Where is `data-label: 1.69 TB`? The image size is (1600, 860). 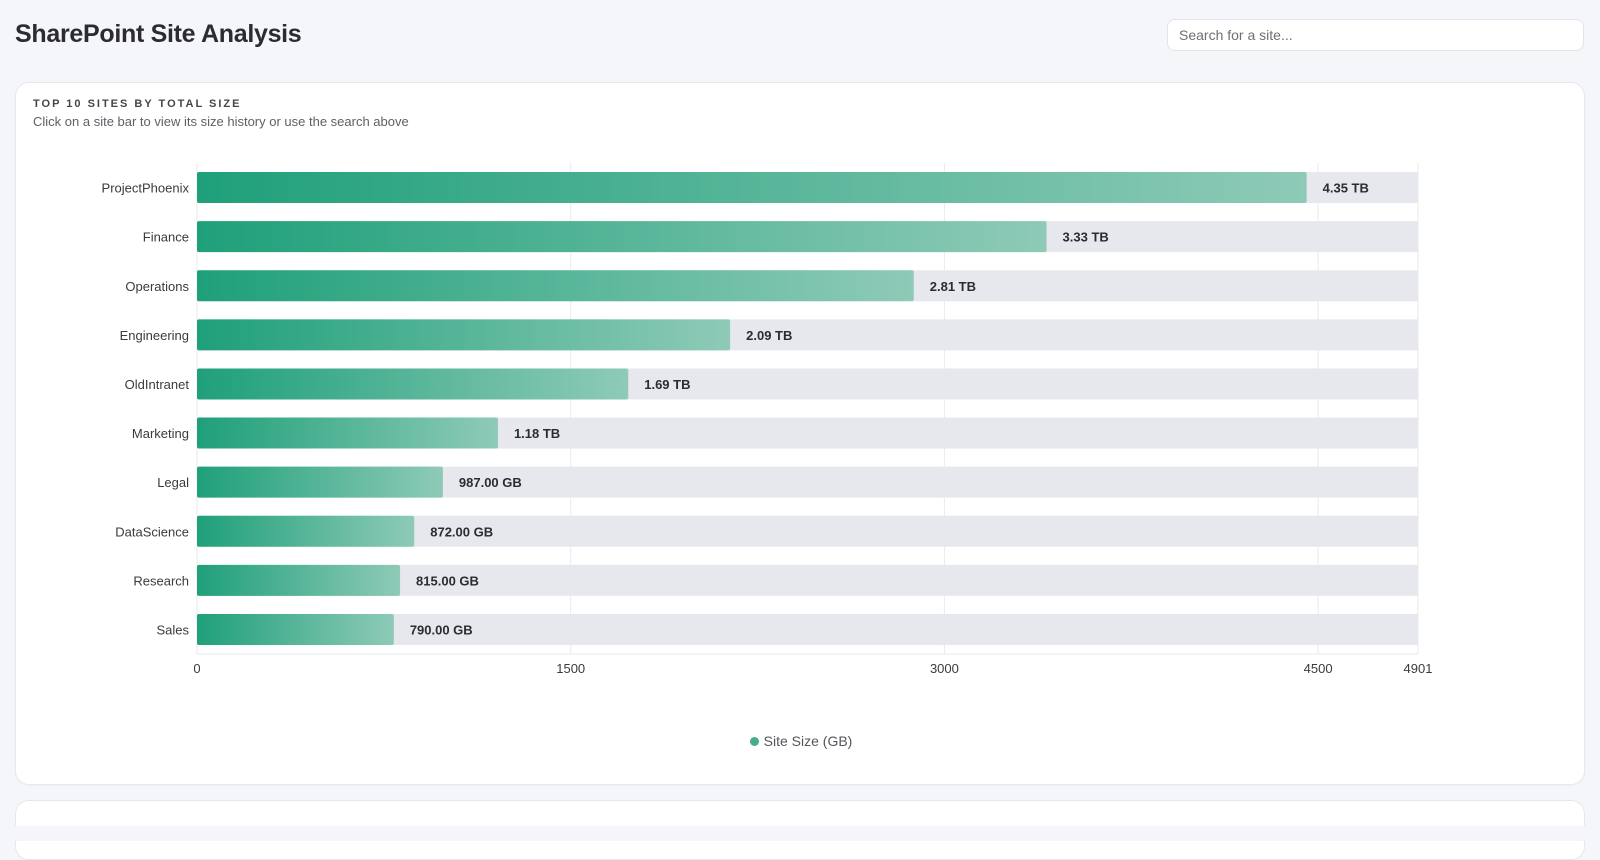 data-label: 1.69 TB is located at coordinates (667, 384).